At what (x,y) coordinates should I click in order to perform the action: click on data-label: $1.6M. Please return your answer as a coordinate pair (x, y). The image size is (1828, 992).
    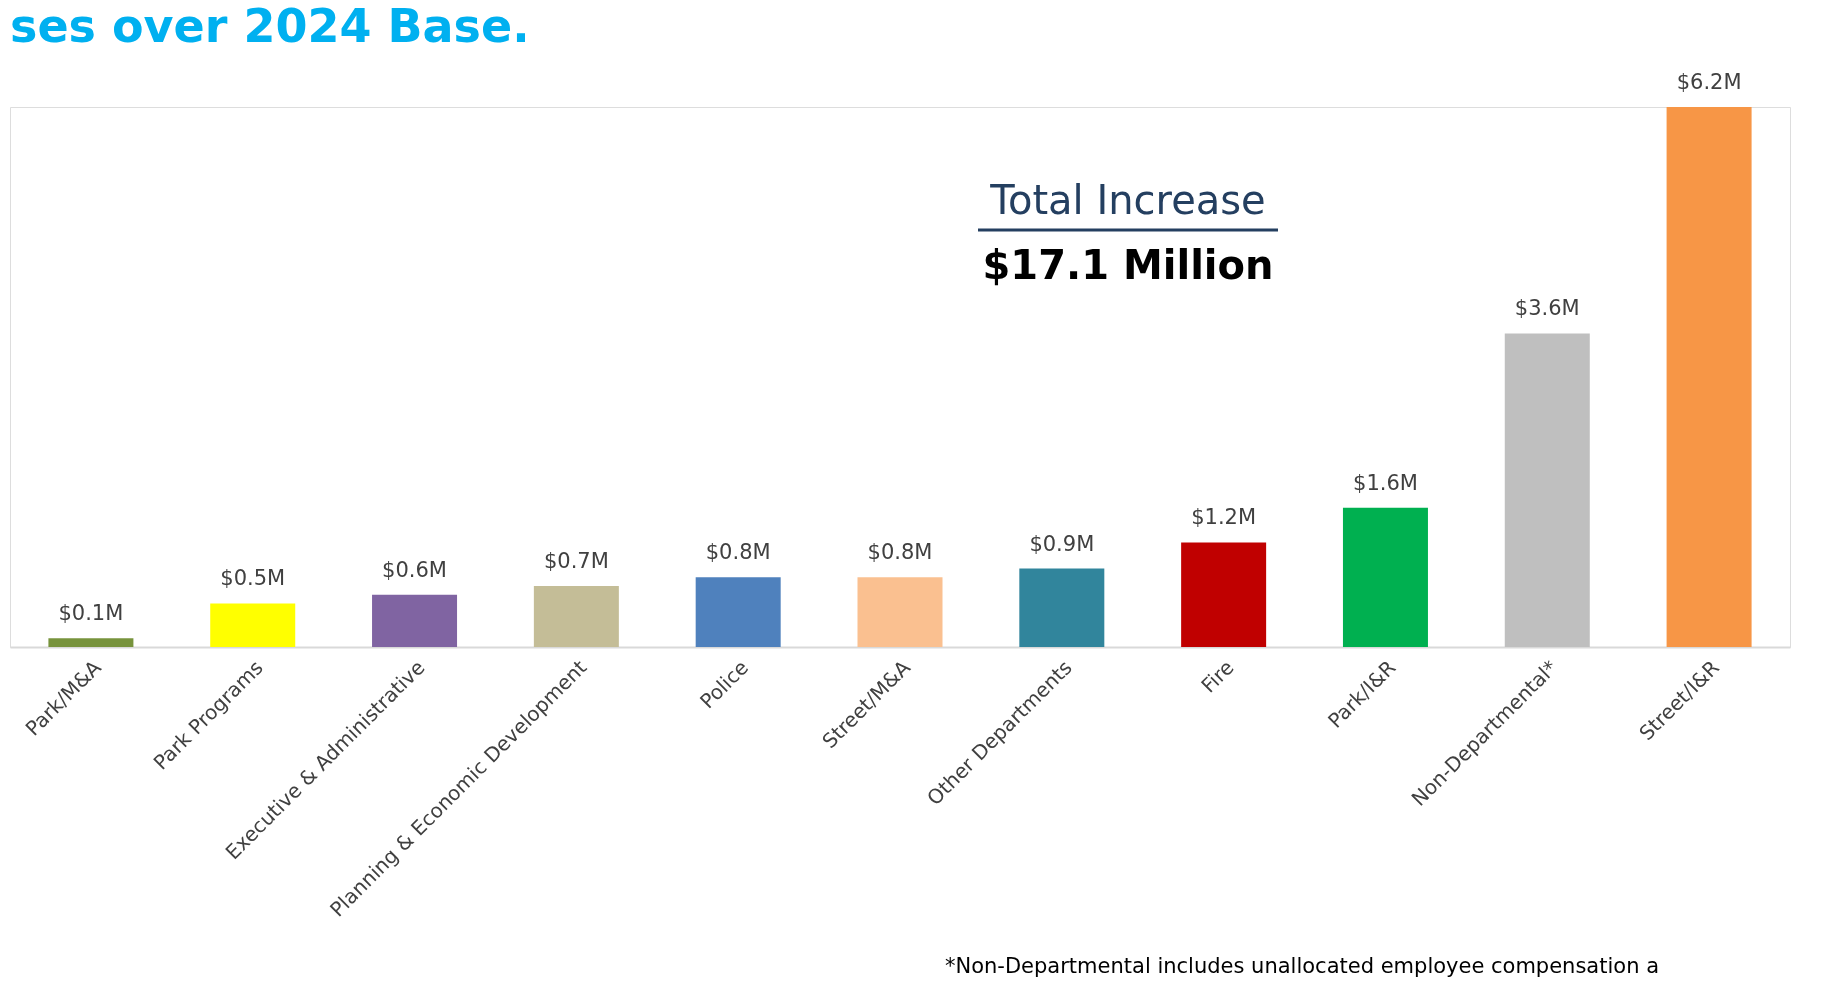
    Looking at the image, I should click on (1385, 482).